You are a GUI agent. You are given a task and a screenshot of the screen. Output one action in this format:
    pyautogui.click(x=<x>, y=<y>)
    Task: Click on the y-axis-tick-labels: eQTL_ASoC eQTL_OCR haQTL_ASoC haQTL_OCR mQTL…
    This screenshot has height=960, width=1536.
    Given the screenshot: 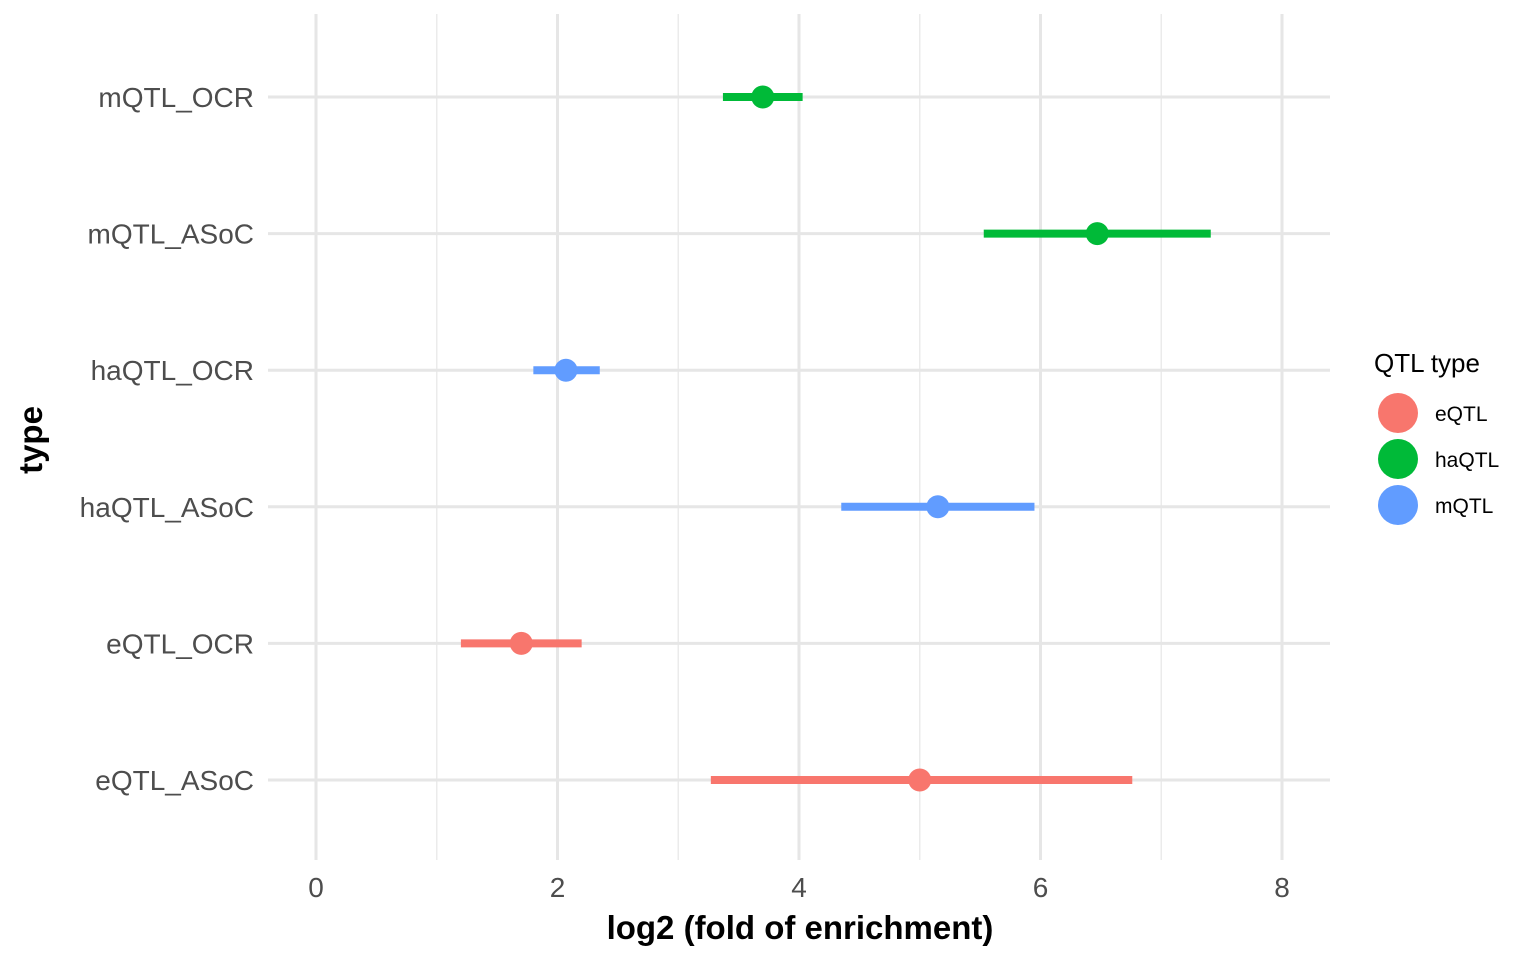 What is the action you would take?
    pyautogui.click(x=167, y=439)
    